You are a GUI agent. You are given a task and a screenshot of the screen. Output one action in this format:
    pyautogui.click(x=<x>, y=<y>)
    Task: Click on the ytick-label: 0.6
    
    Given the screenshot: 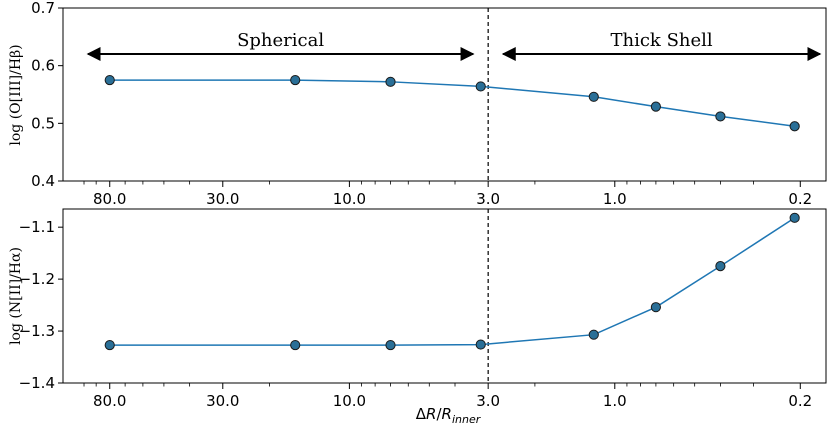 What is the action you would take?
    pyautogui.click(x=43, y=66)
    